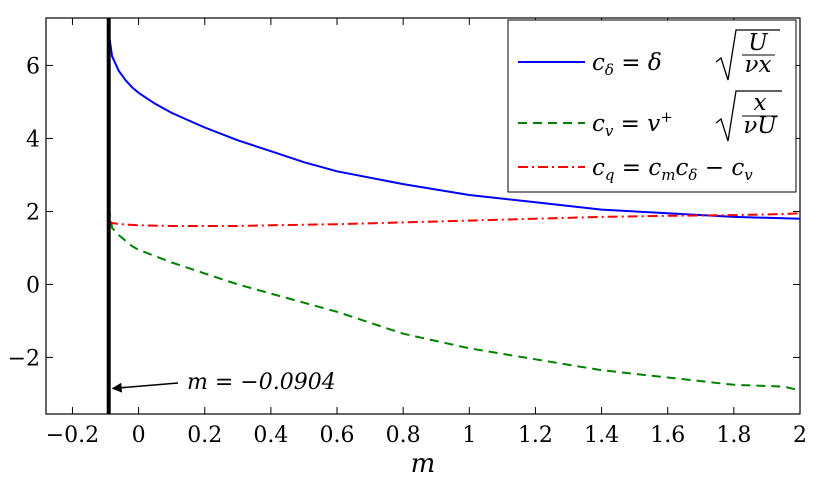 This screenshot has width=822, height=486. What do you see at coordinates (33, 212) in the screenshot?
I see `y-tick-label: 2` at bounding box center [33, 212].